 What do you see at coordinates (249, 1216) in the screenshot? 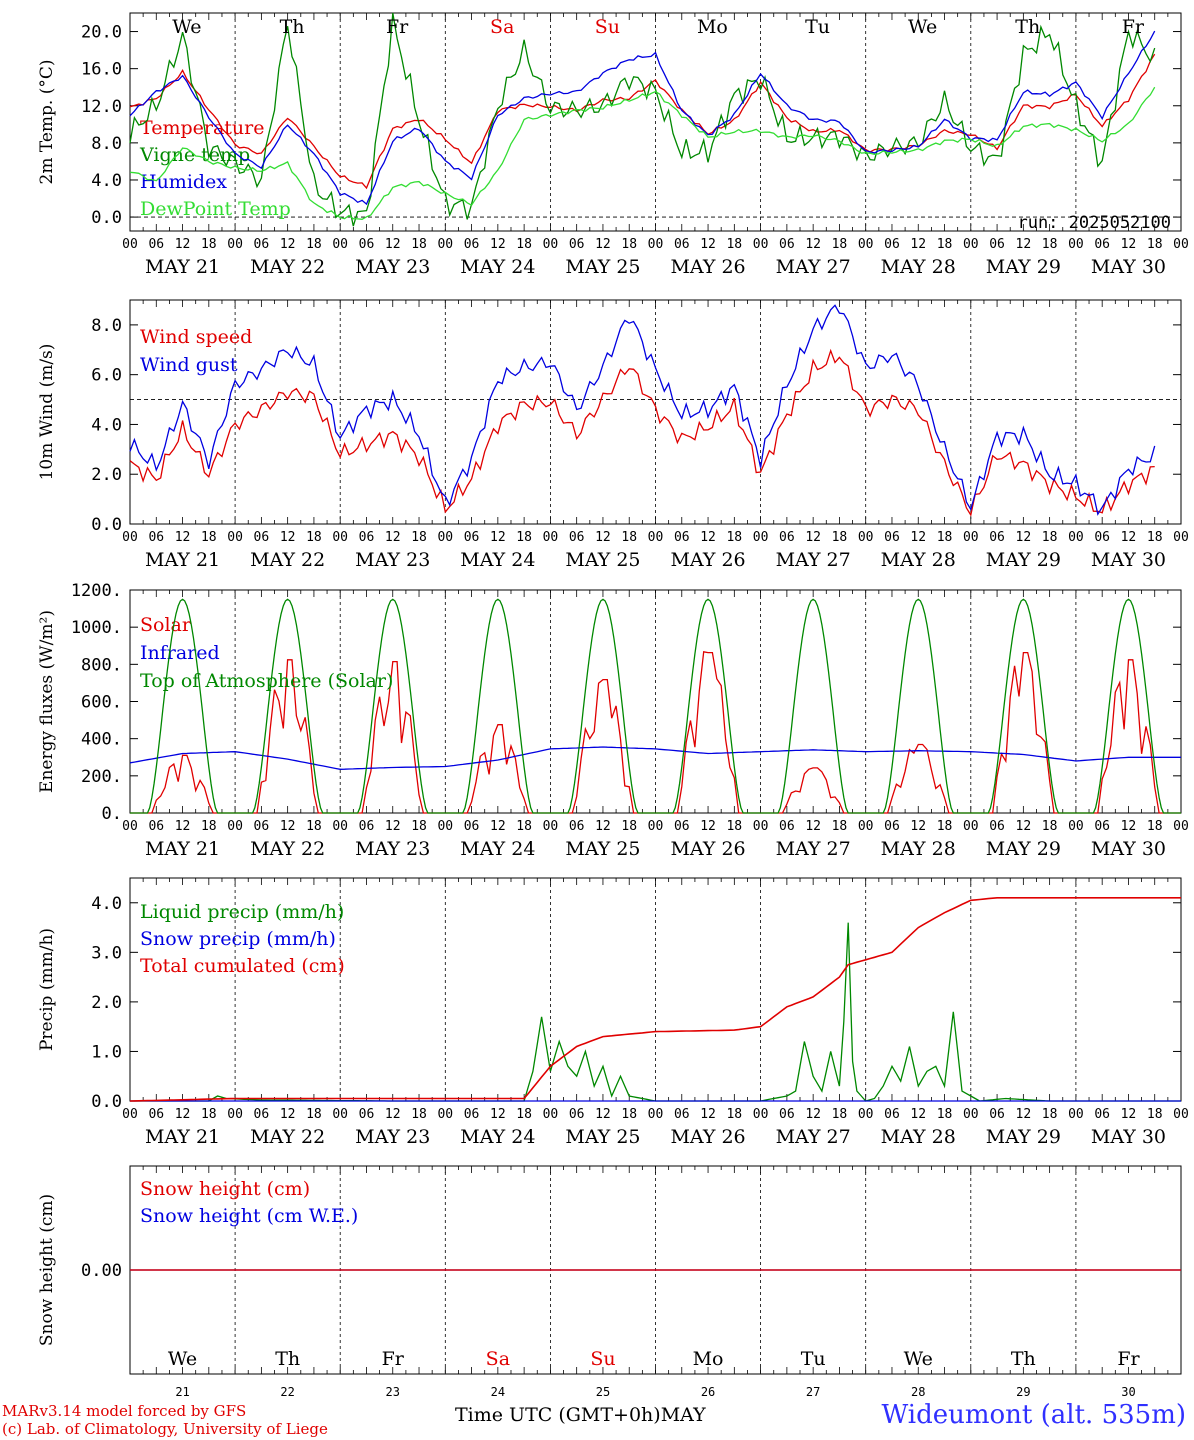
I see `legend-snow-height-cm-w-e-: Snow height (cm W.E.)` at bounding box center [249, 1216].